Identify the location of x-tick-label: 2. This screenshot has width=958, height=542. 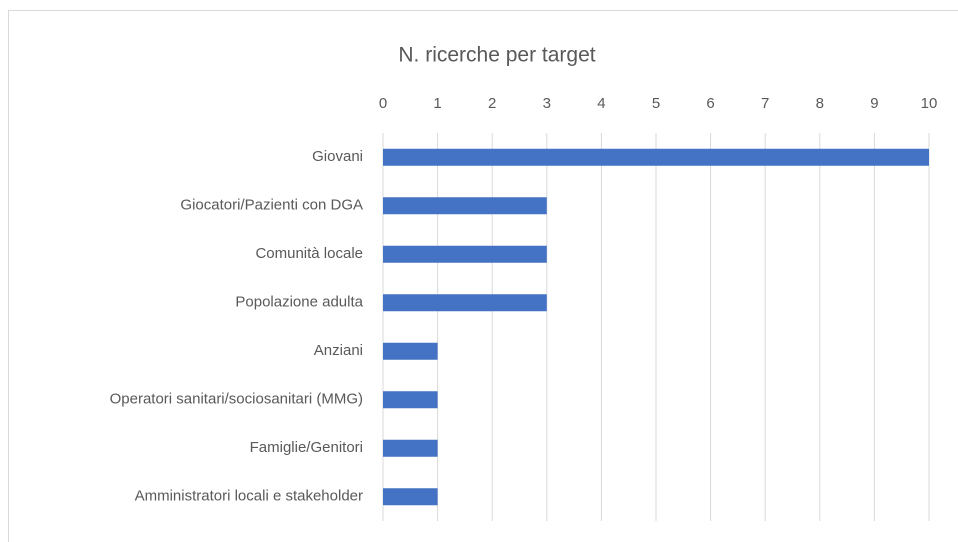
(492, 103).